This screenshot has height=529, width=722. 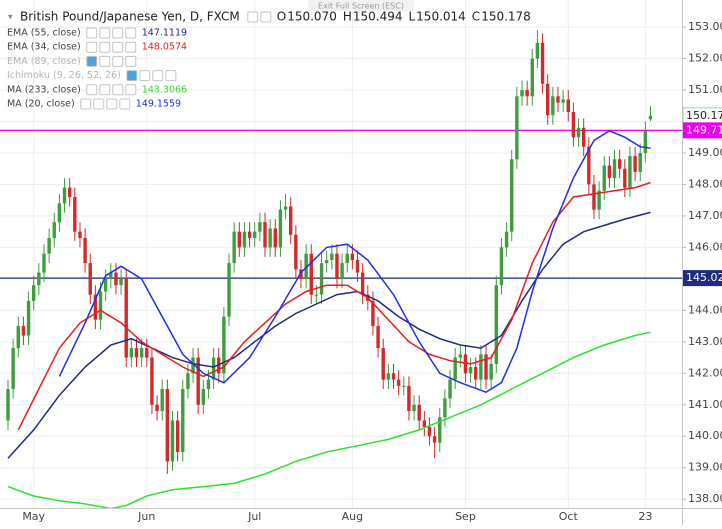 I want to click on indicator-name: EMA (34, close), so click(x=44, y=47).